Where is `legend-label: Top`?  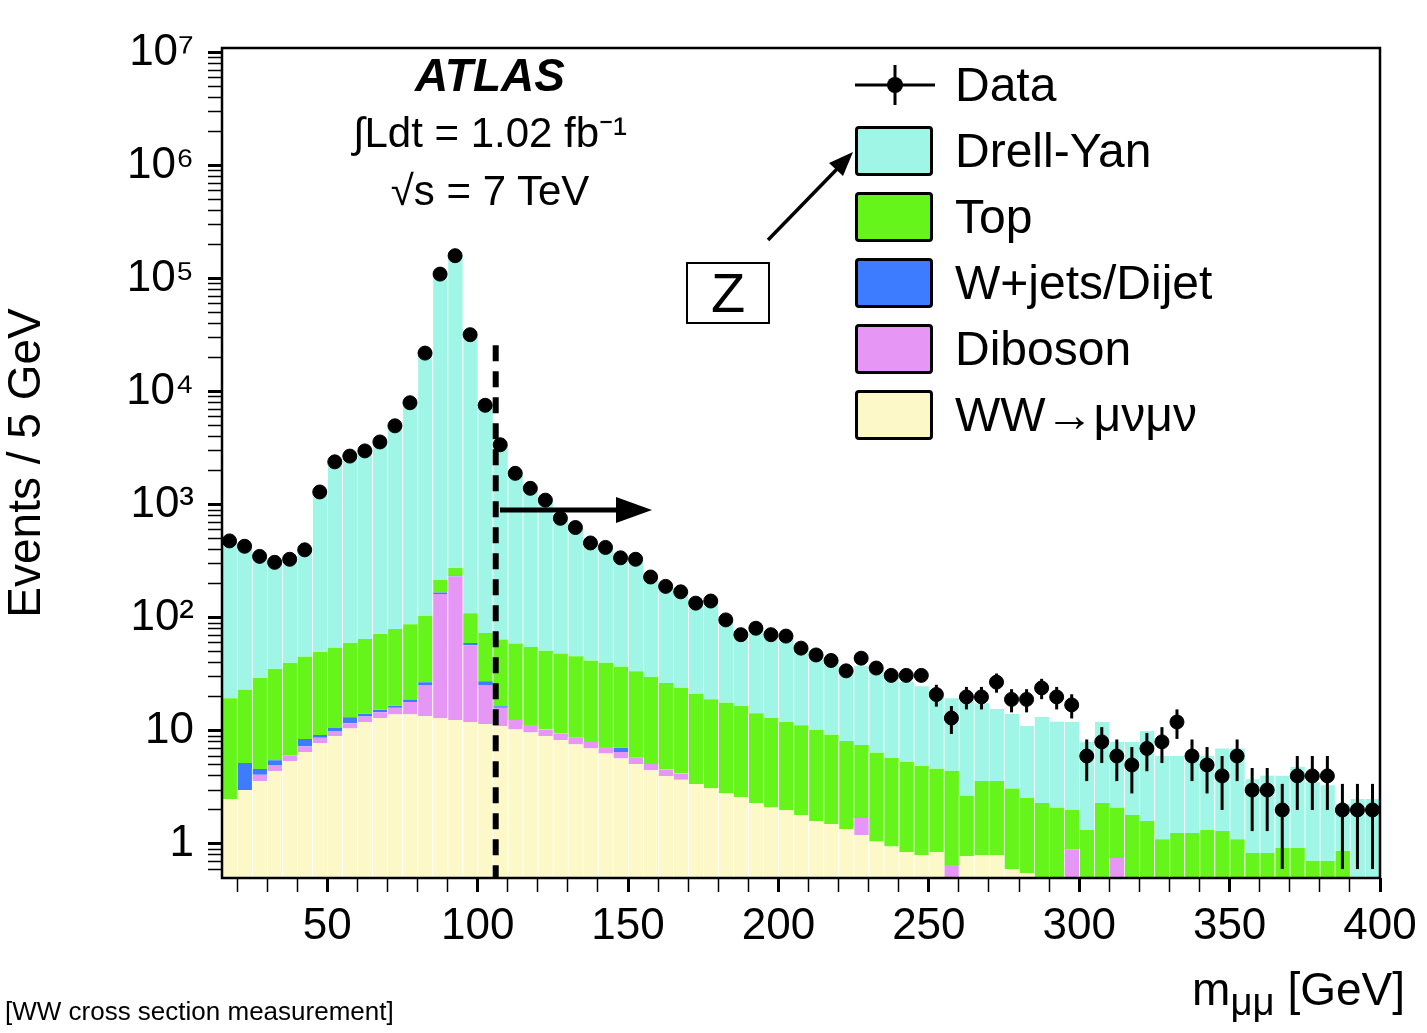 legend-label: Top is located at coordinates (994, 216).